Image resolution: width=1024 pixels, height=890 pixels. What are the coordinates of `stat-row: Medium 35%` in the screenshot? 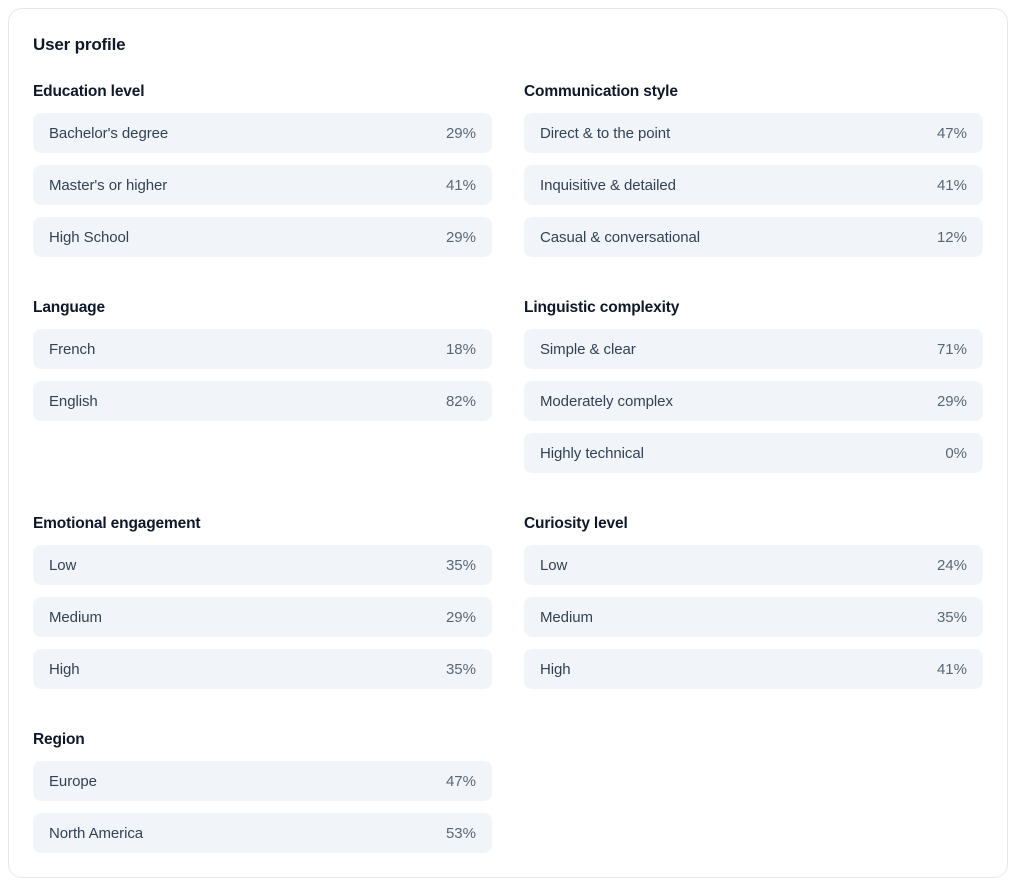 It's located at (753, 617).